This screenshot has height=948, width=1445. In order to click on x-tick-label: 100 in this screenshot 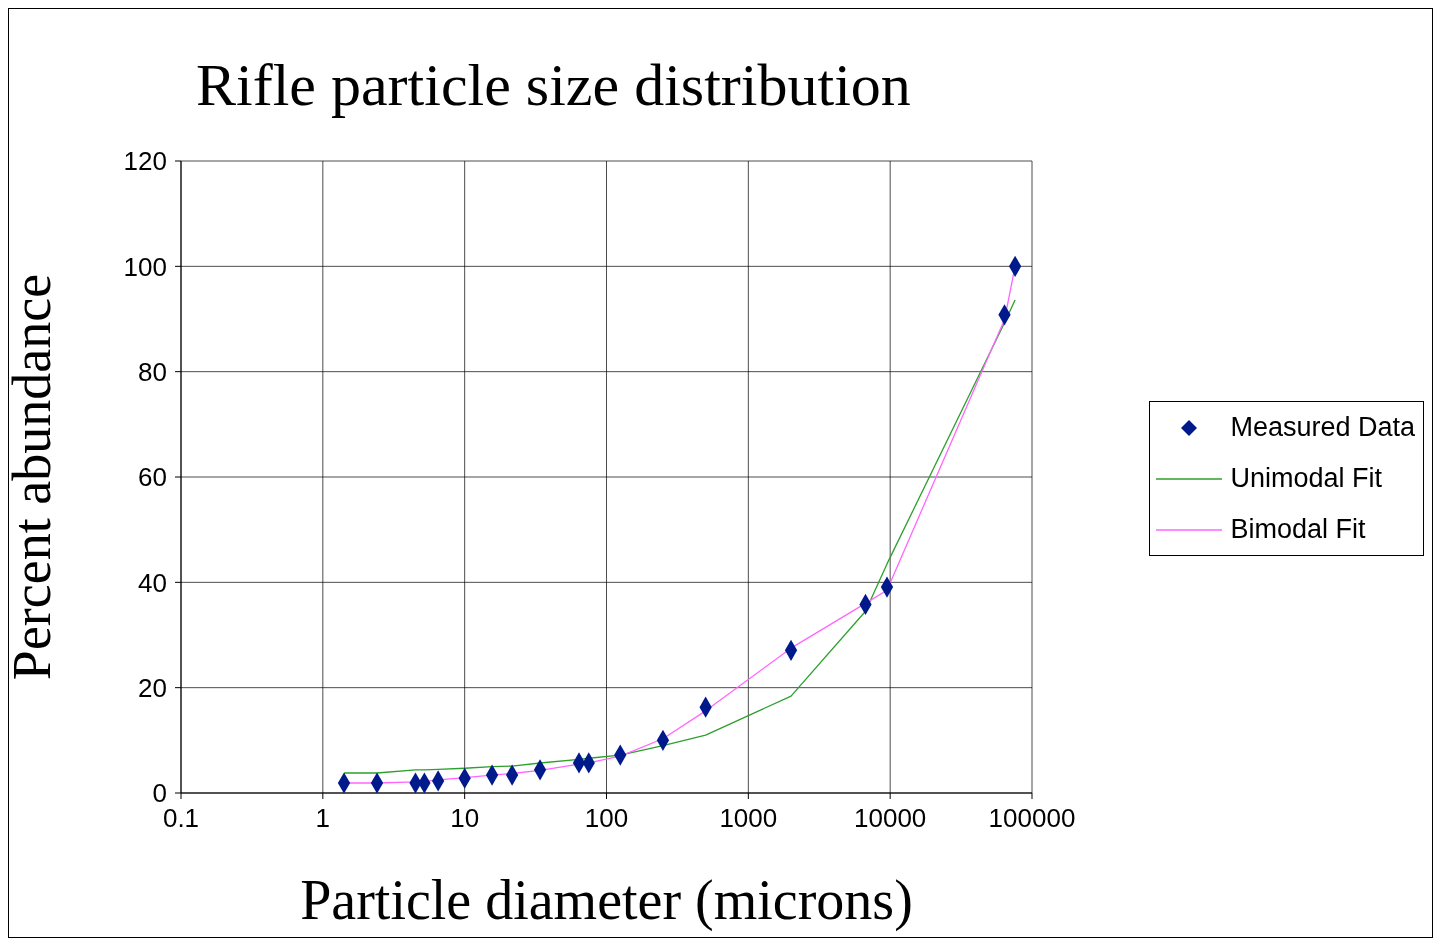, I will do `click(606, 818)`.